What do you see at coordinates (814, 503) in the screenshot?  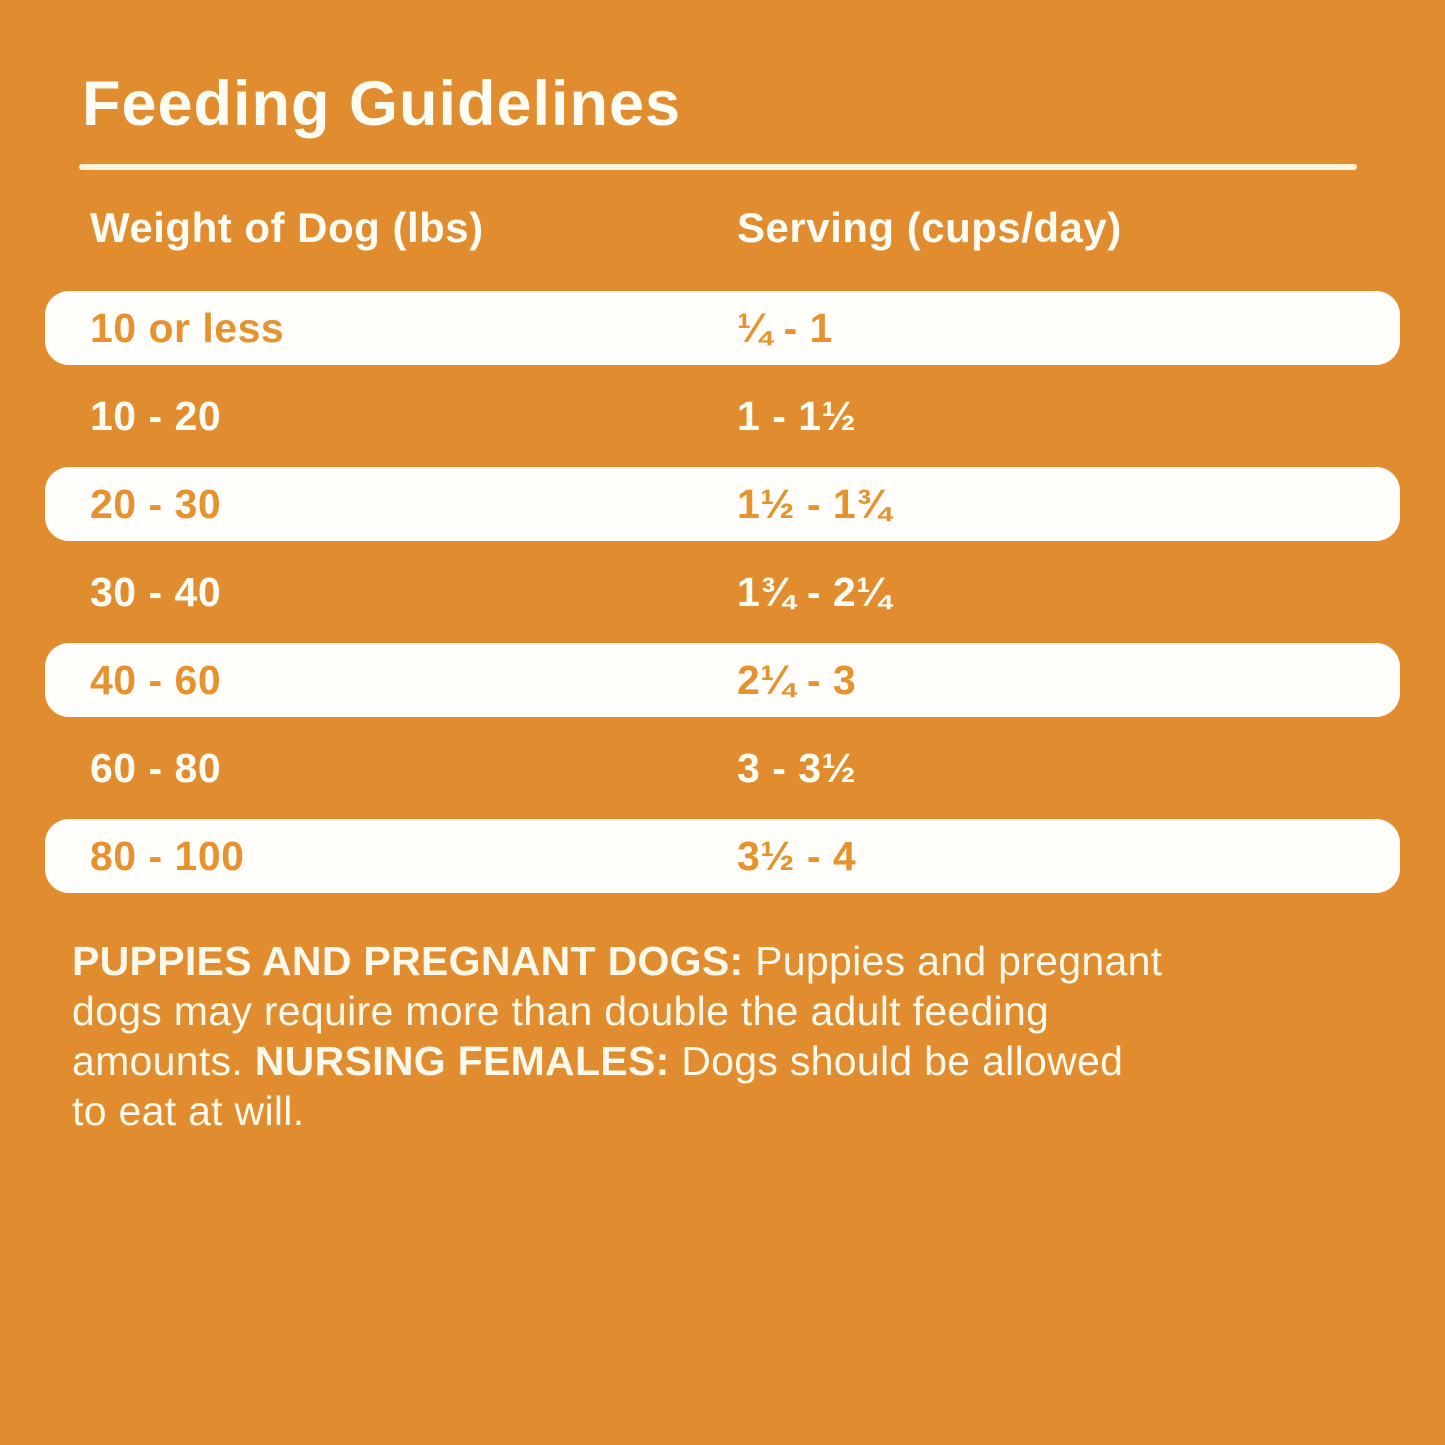 I see `cell-serving: 1½ - 1¾` at bounding box center [814, 503].